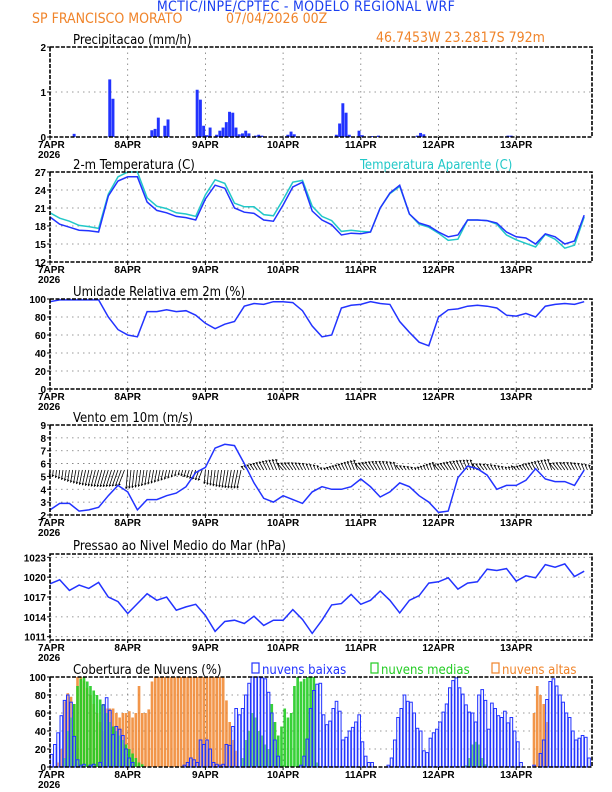  Describe the element at coordinates (41, 714) in the screenshot. I see `clouds-ytick-label: 60` at that location.